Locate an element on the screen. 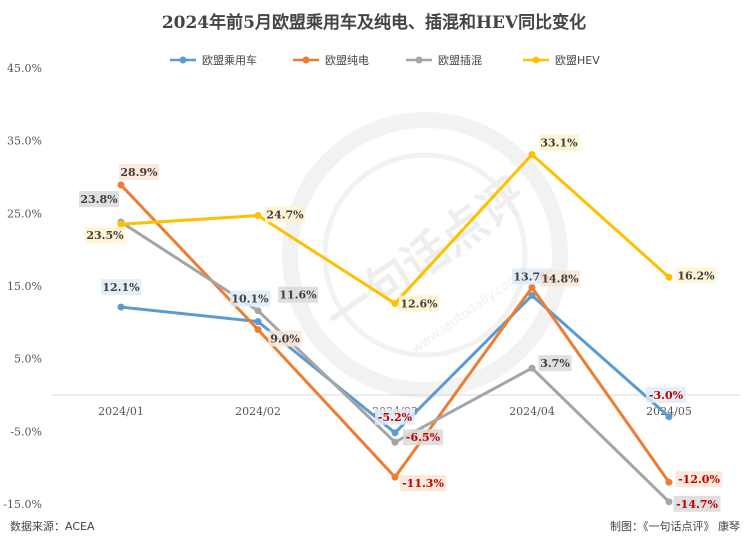 The width and height of the screenshot is (749, 539). data-label: -14.7% is located at coordinates (697, 504).